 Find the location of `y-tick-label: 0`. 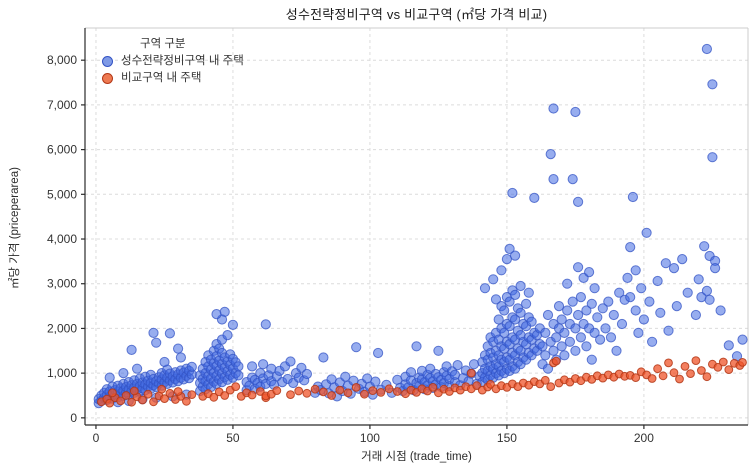

y-tick-label: 0 is located at coordinates (73, 418).